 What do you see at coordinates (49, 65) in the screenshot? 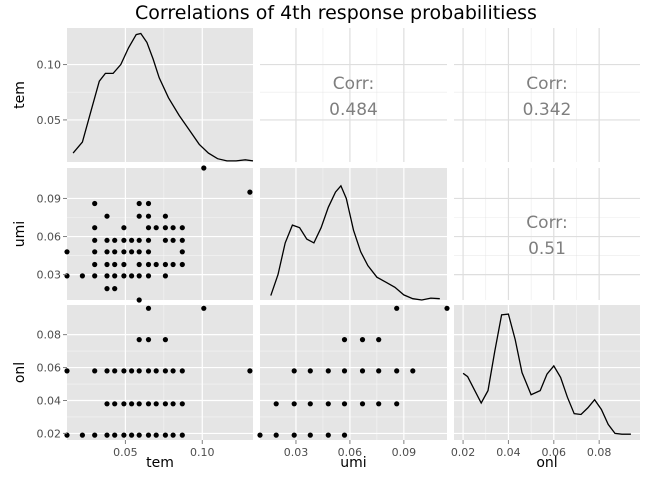
I see `y-tick-label: 0.10` at bounding box center [49, 65].